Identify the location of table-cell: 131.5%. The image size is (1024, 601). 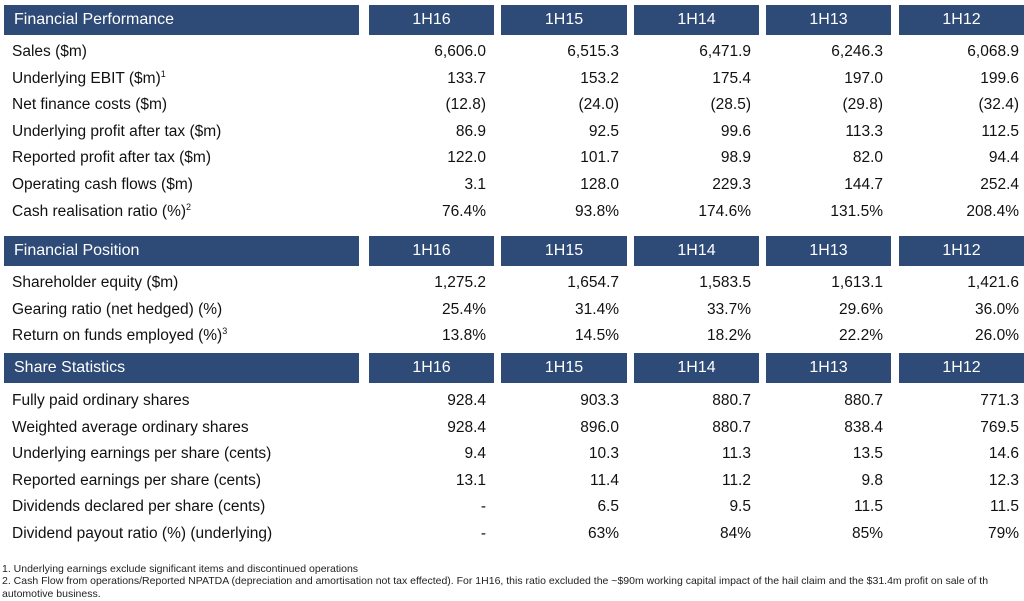
(856, 211).